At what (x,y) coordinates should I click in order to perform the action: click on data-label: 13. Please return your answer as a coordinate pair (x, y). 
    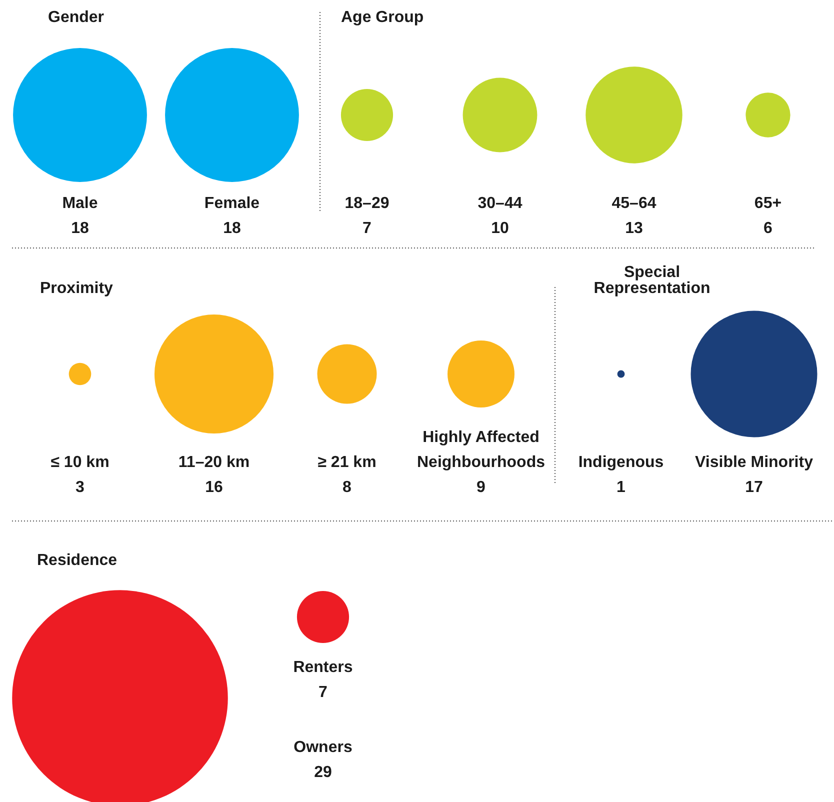
    Looking at the image, I should click on (634, 228).